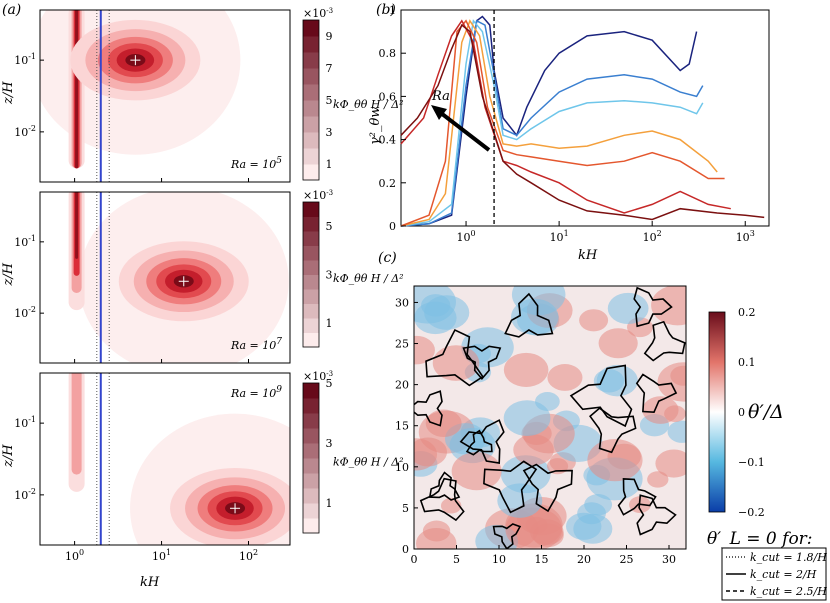  Describe the element at coordinates (741, 412) in the screenshot. I see `colorbar-tick-label: 0` at that location.